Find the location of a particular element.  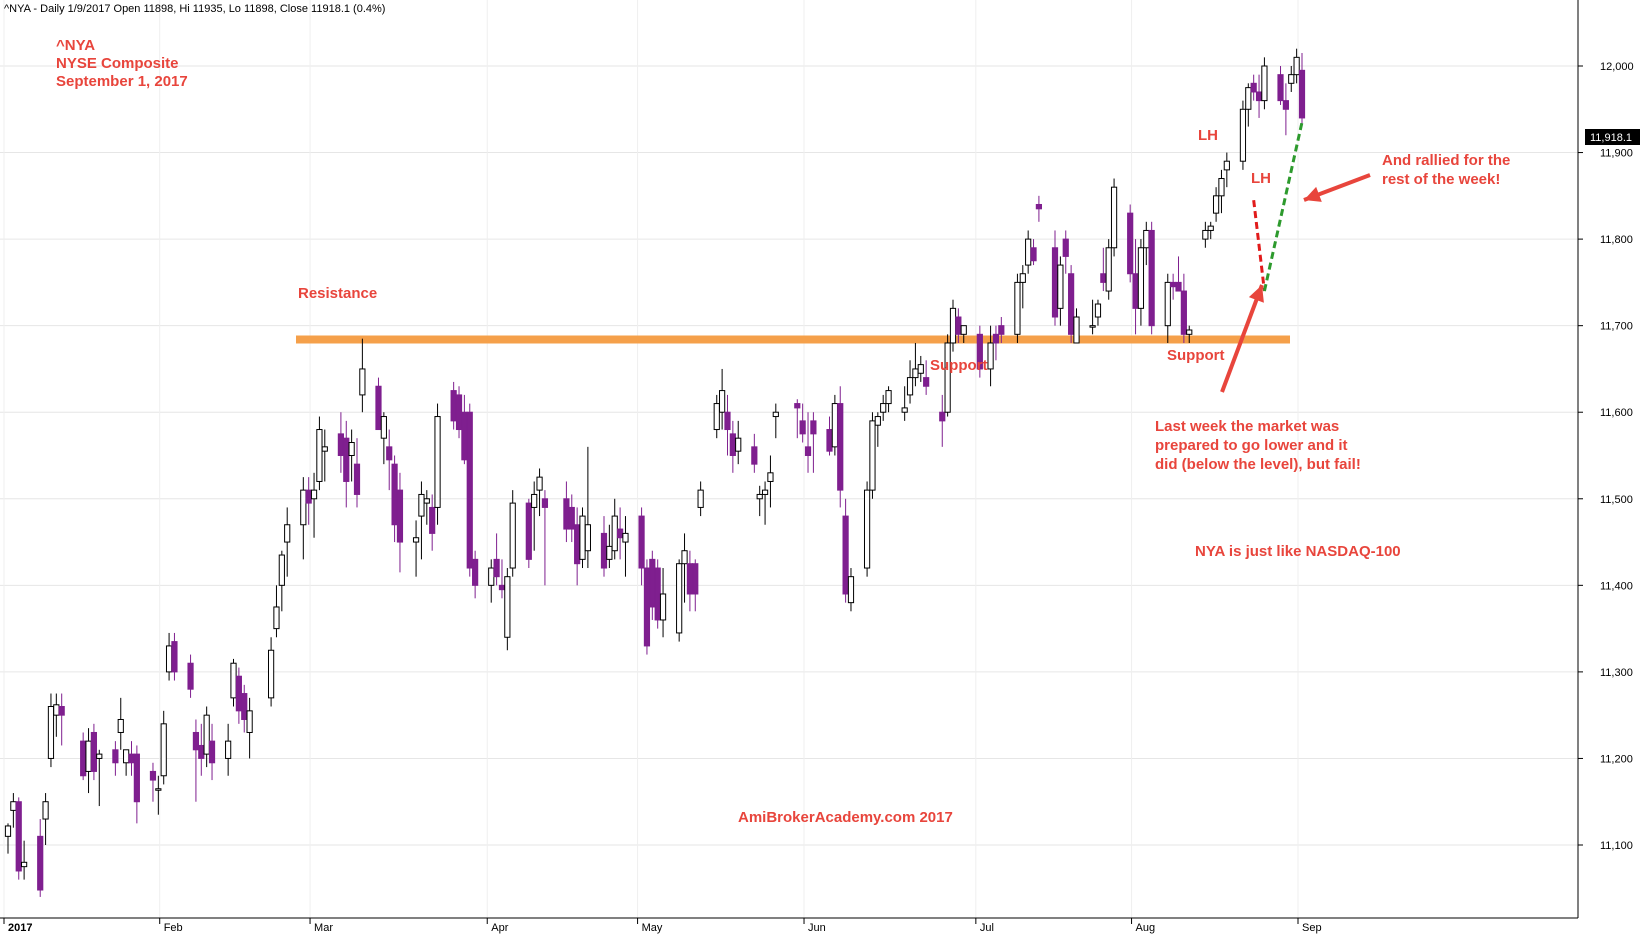

month-label: 2017 is located at coordinates (20, 928).